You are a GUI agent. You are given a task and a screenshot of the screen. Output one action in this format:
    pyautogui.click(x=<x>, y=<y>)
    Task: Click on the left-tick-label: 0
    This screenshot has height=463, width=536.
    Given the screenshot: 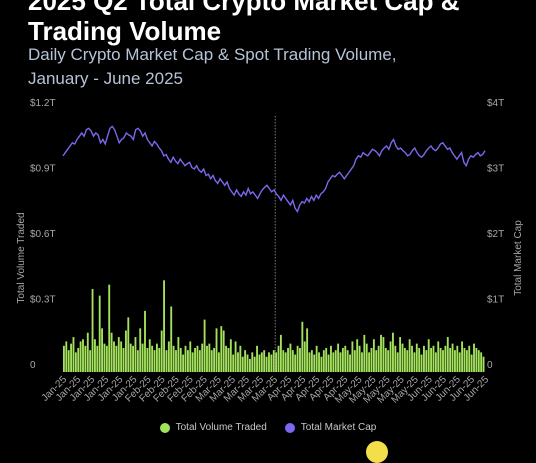 What is the action you would take?
    pyautogui.click(x=33, y=365)
    